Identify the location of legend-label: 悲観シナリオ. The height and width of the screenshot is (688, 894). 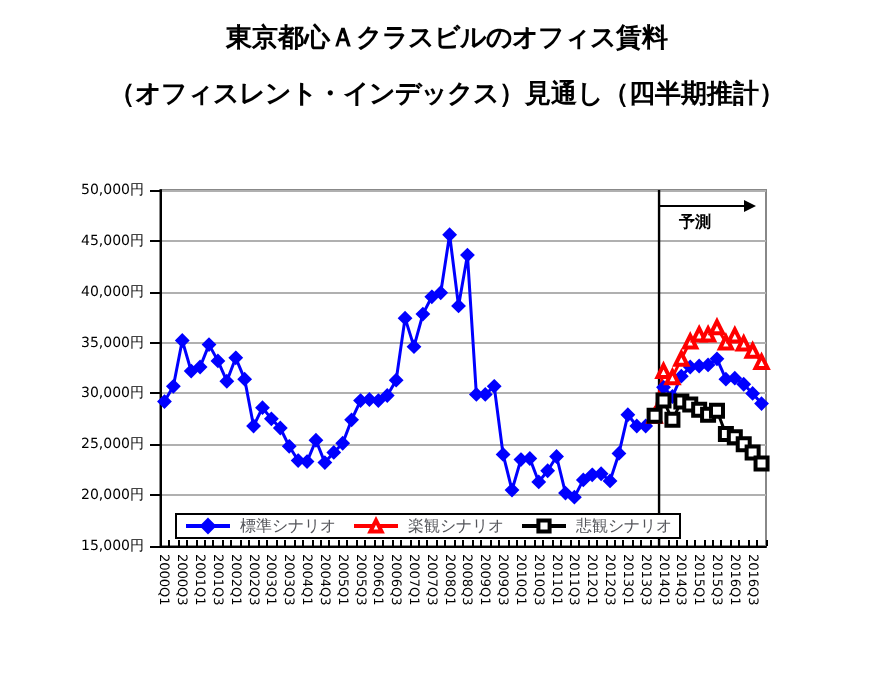
(623, 526).